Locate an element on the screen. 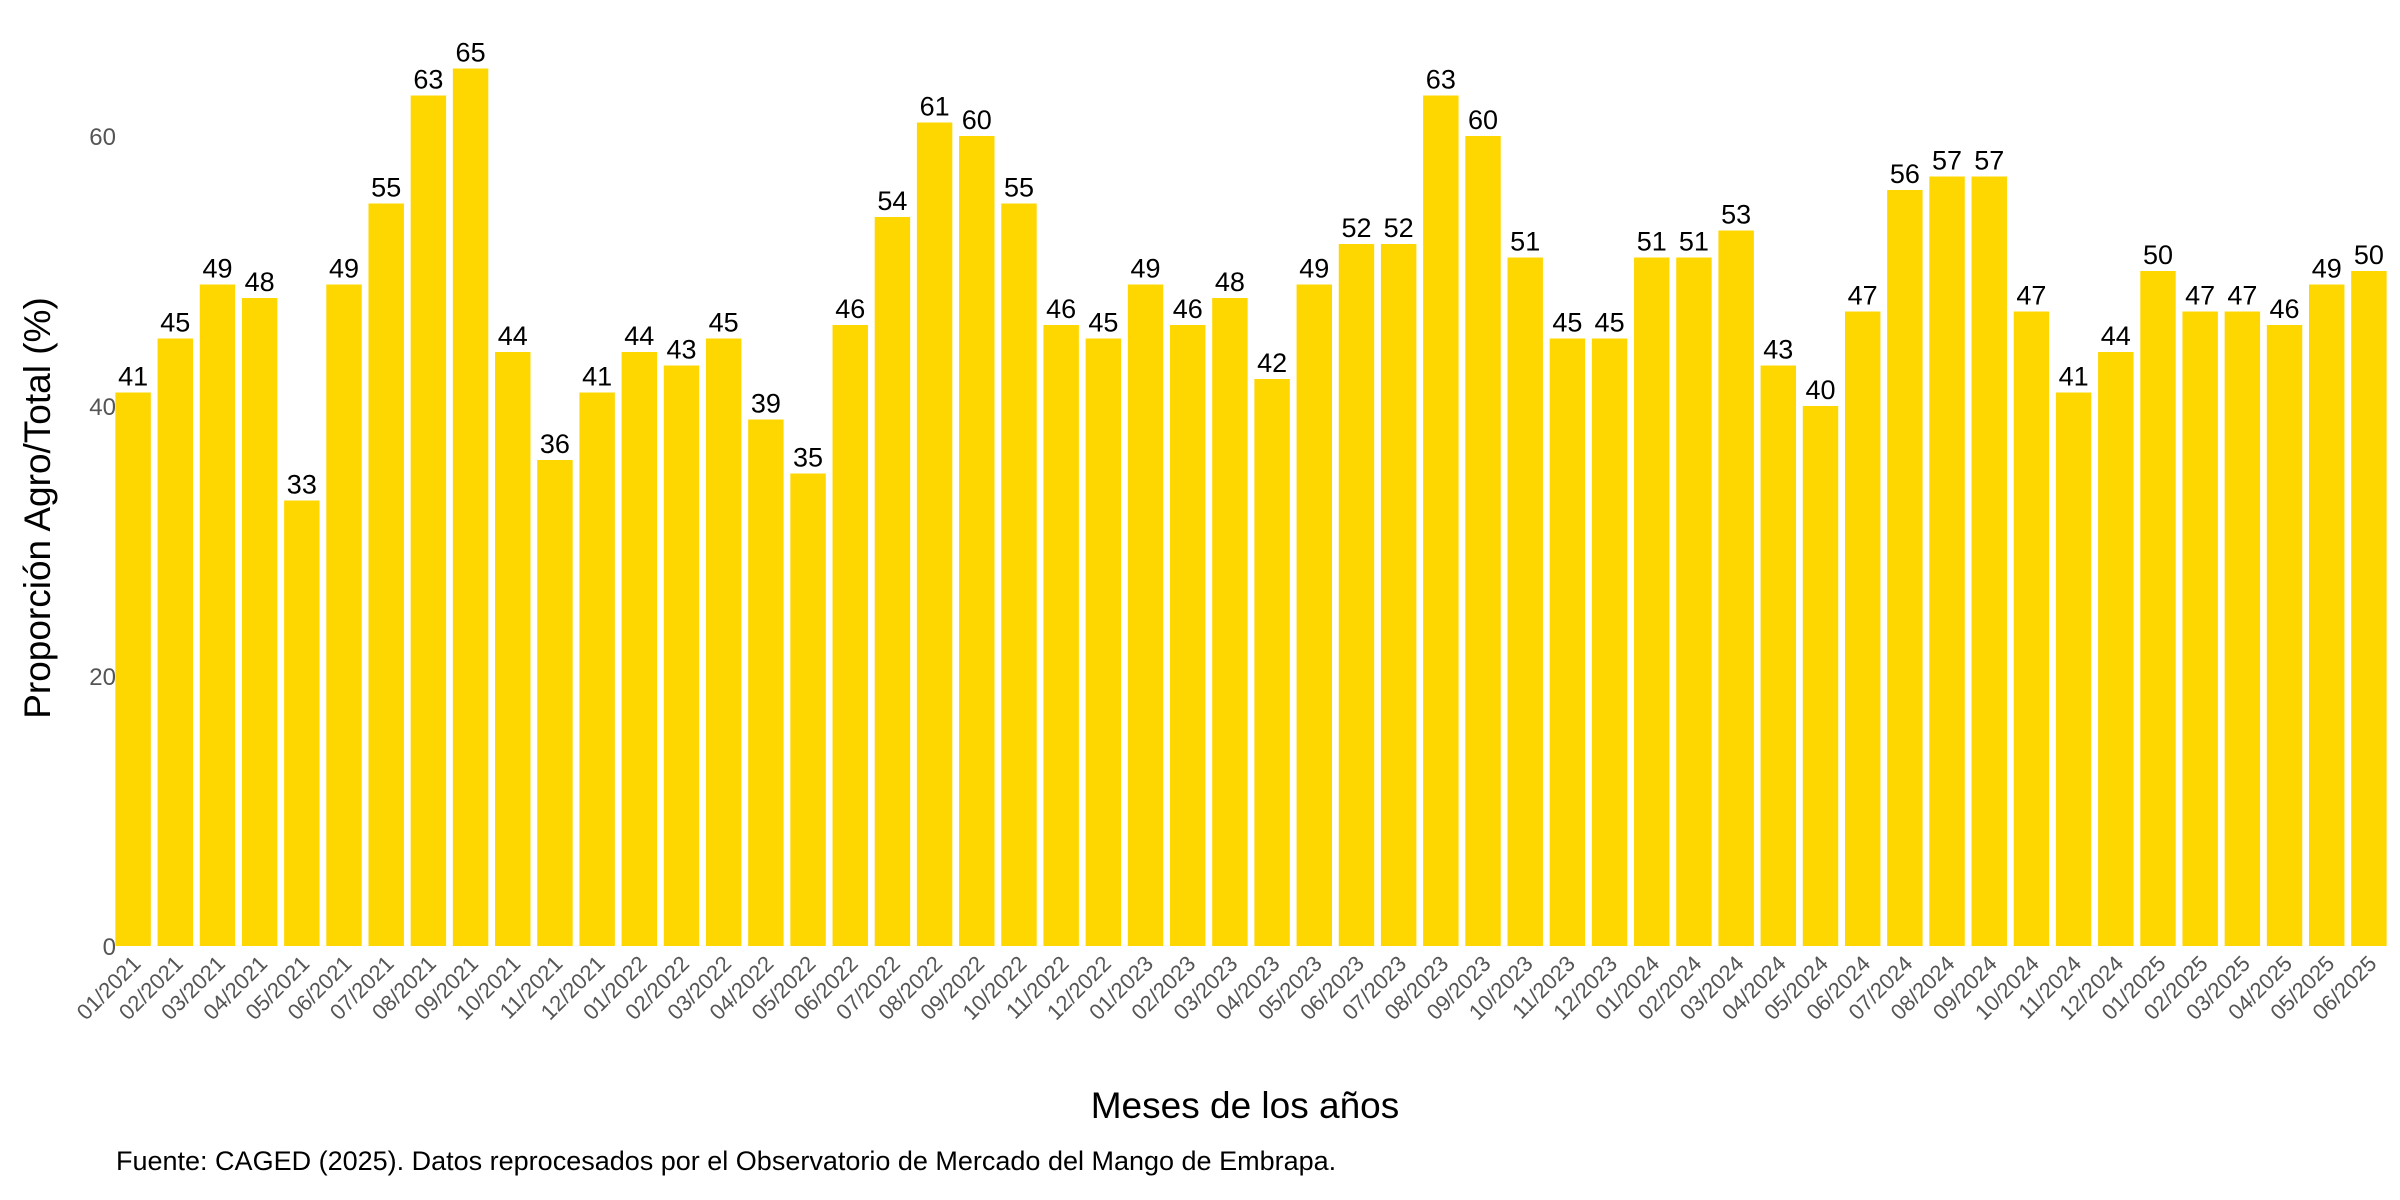 This screenshot has width=2400, height=1200. data-label: 63 is located at coordinates (428, 80).